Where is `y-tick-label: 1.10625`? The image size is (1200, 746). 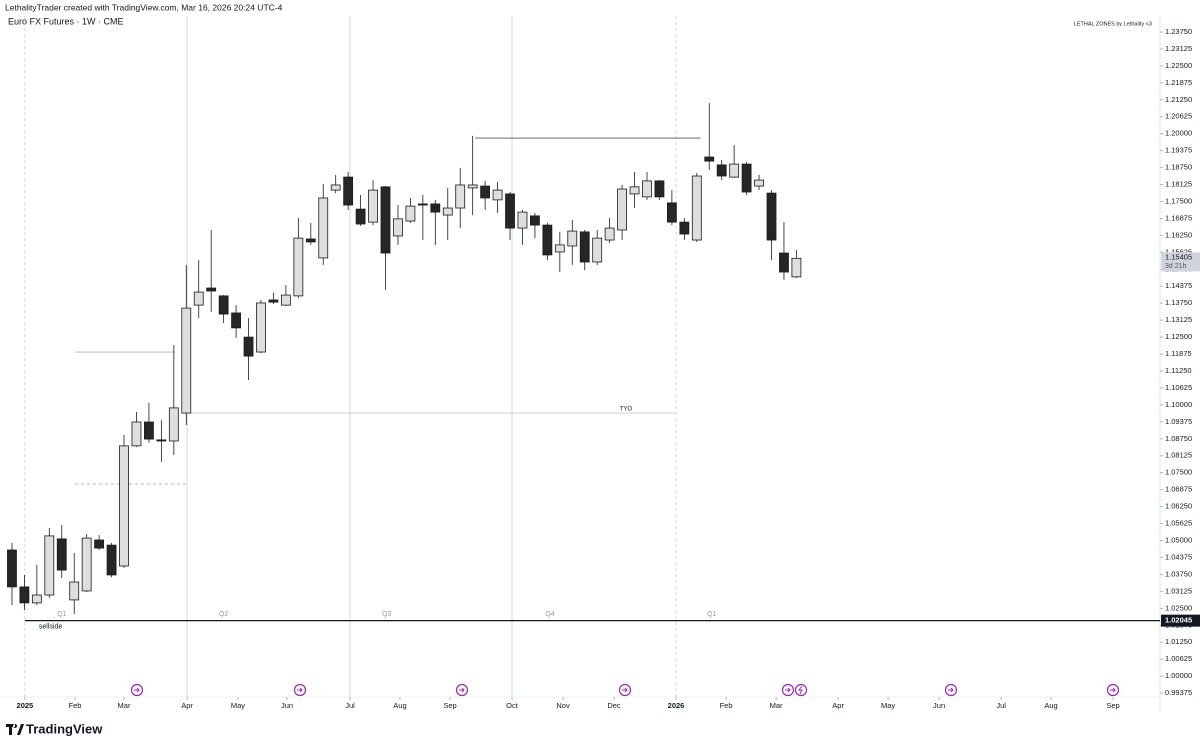 y-tick-label: 1.10625 is located at coordinates (1178, 387).